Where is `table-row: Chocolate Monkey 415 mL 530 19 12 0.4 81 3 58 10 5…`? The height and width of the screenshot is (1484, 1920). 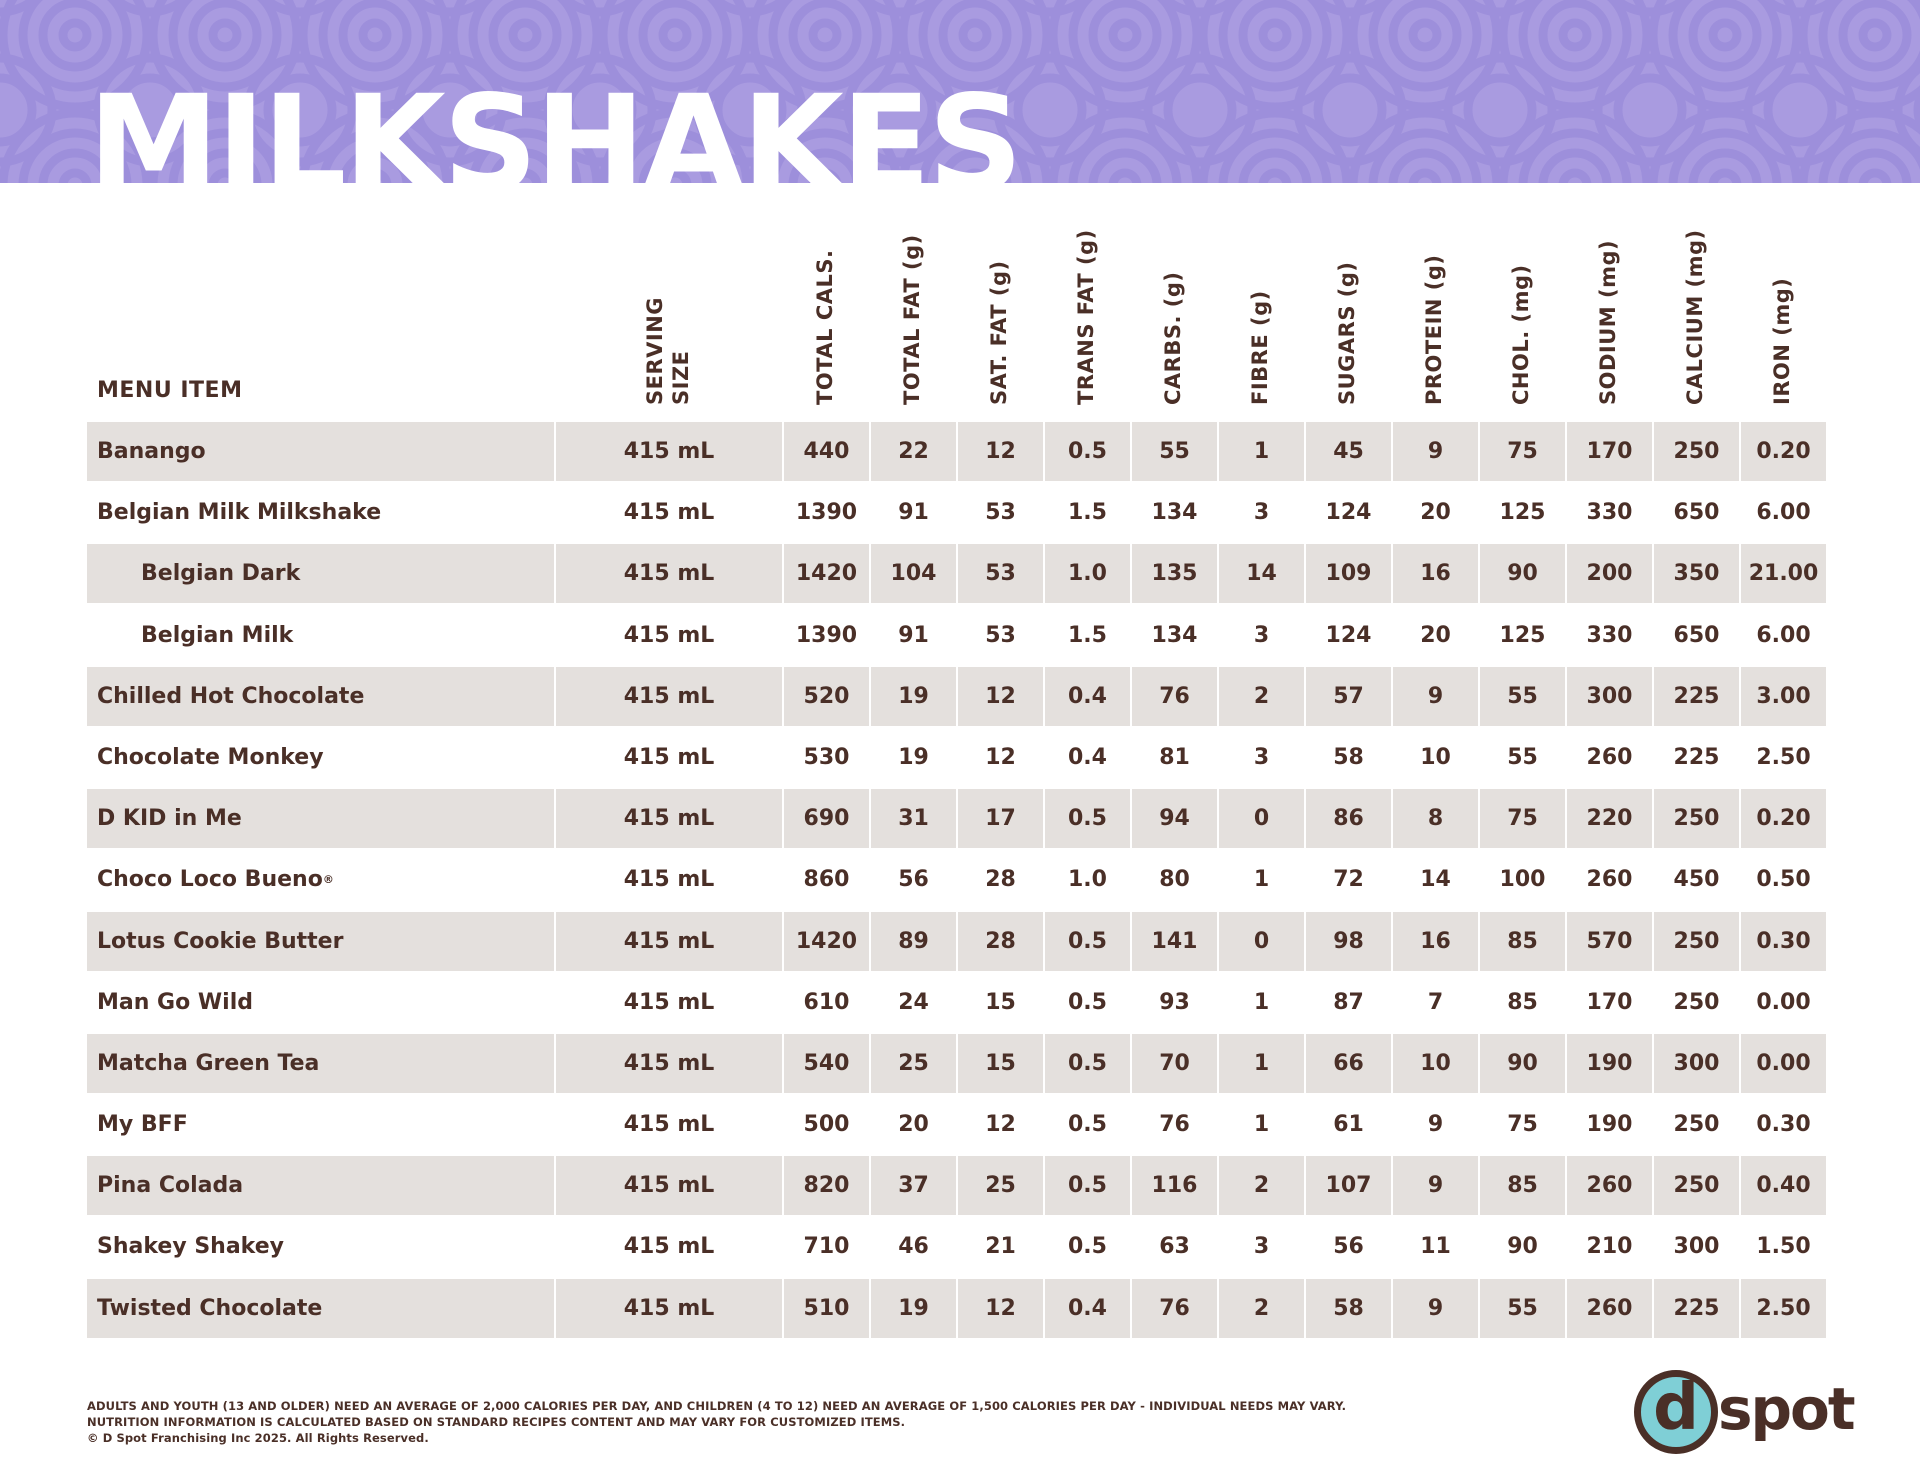 table-row: Chocolate Monkey 415 mL 530 19 12 0.4 81 3 58 10 5… is located at coordinates (958, 758).